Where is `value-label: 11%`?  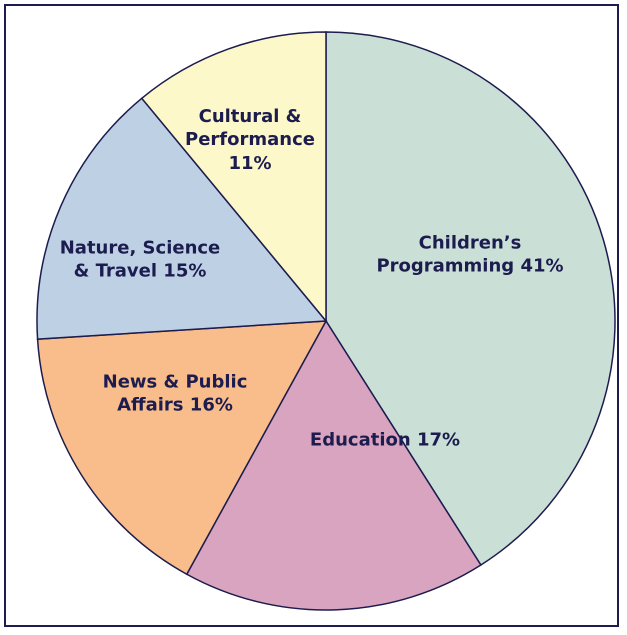
value-label: 11% is located at coordinates (250, 163).